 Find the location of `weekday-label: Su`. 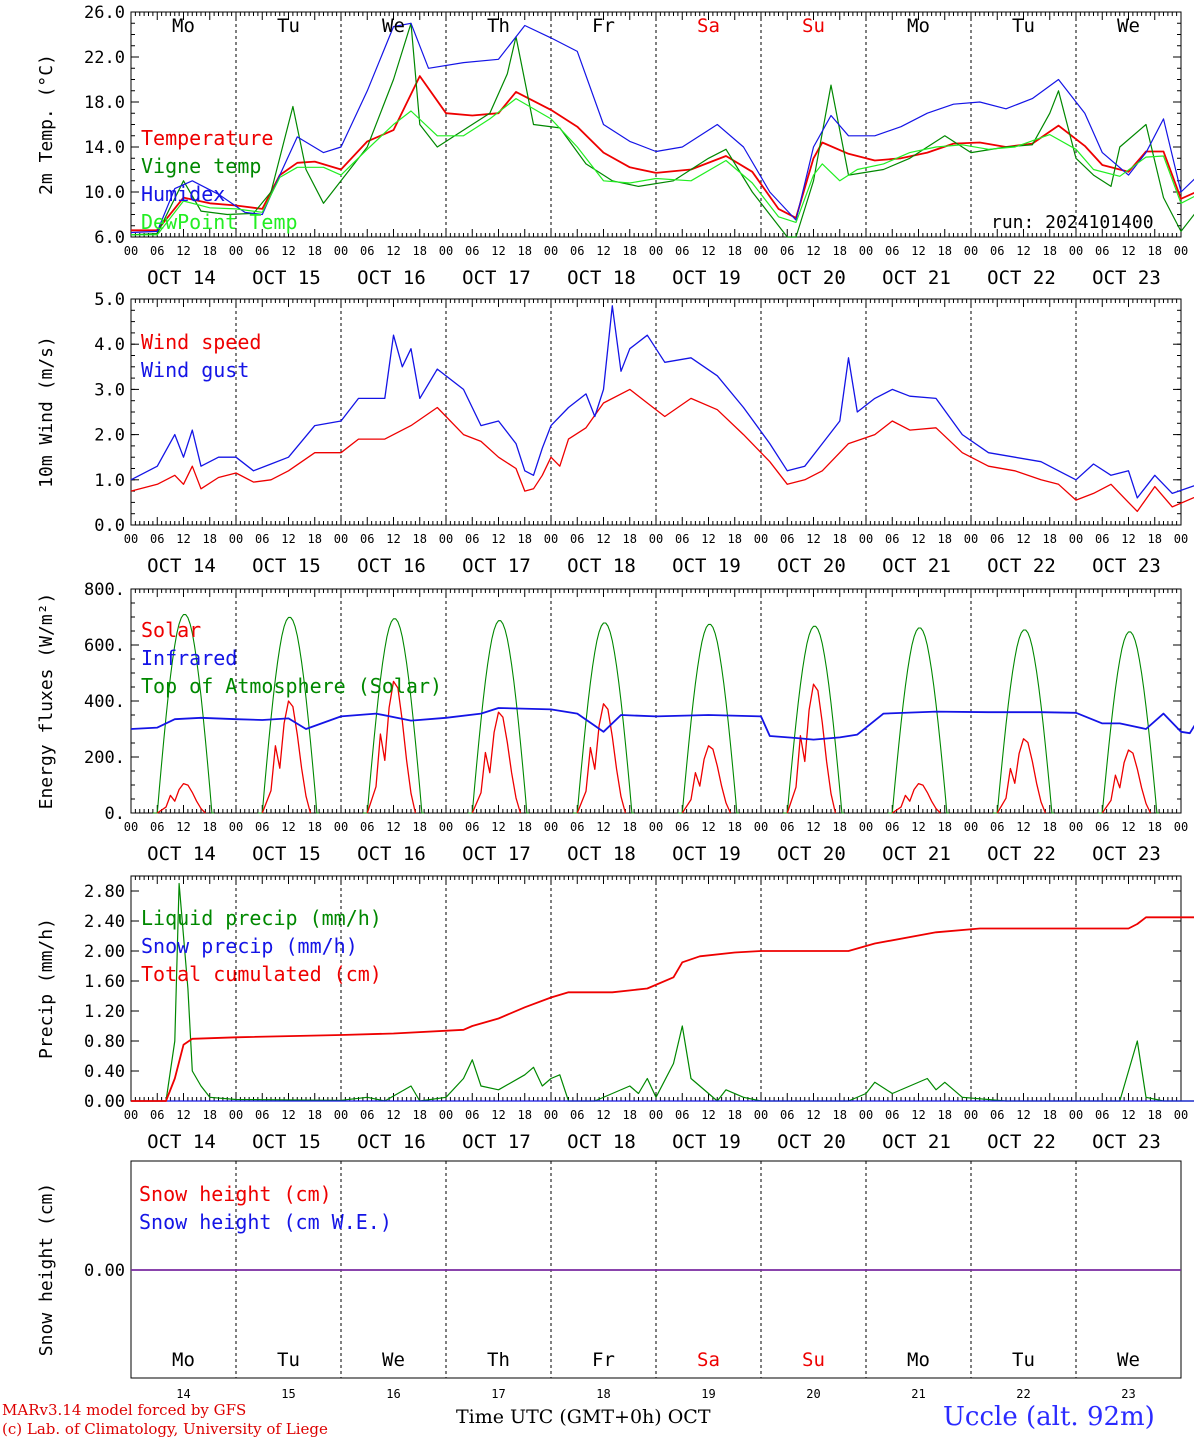

weekday-label: Su is located at coordinates (813, 26).